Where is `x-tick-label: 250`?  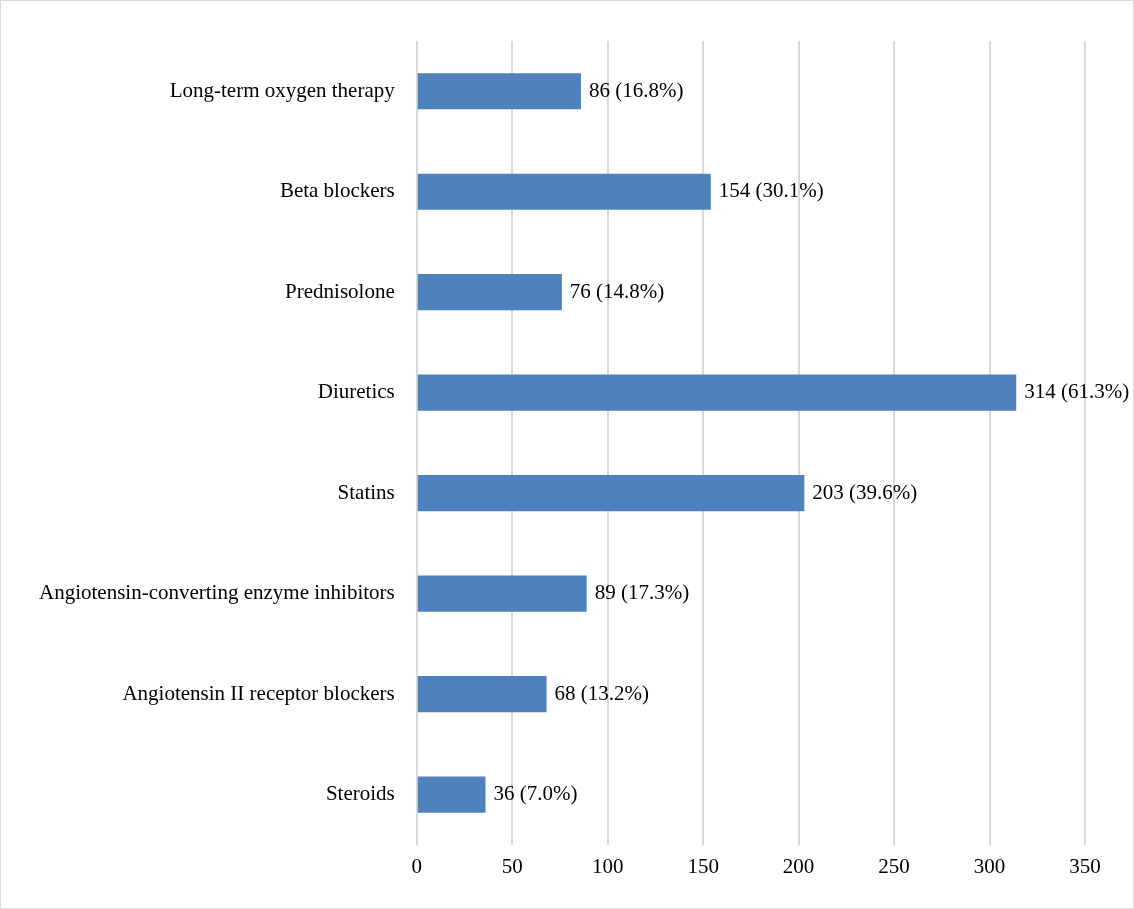
x-tick-label: 250 is located at coordinates (894, 865).